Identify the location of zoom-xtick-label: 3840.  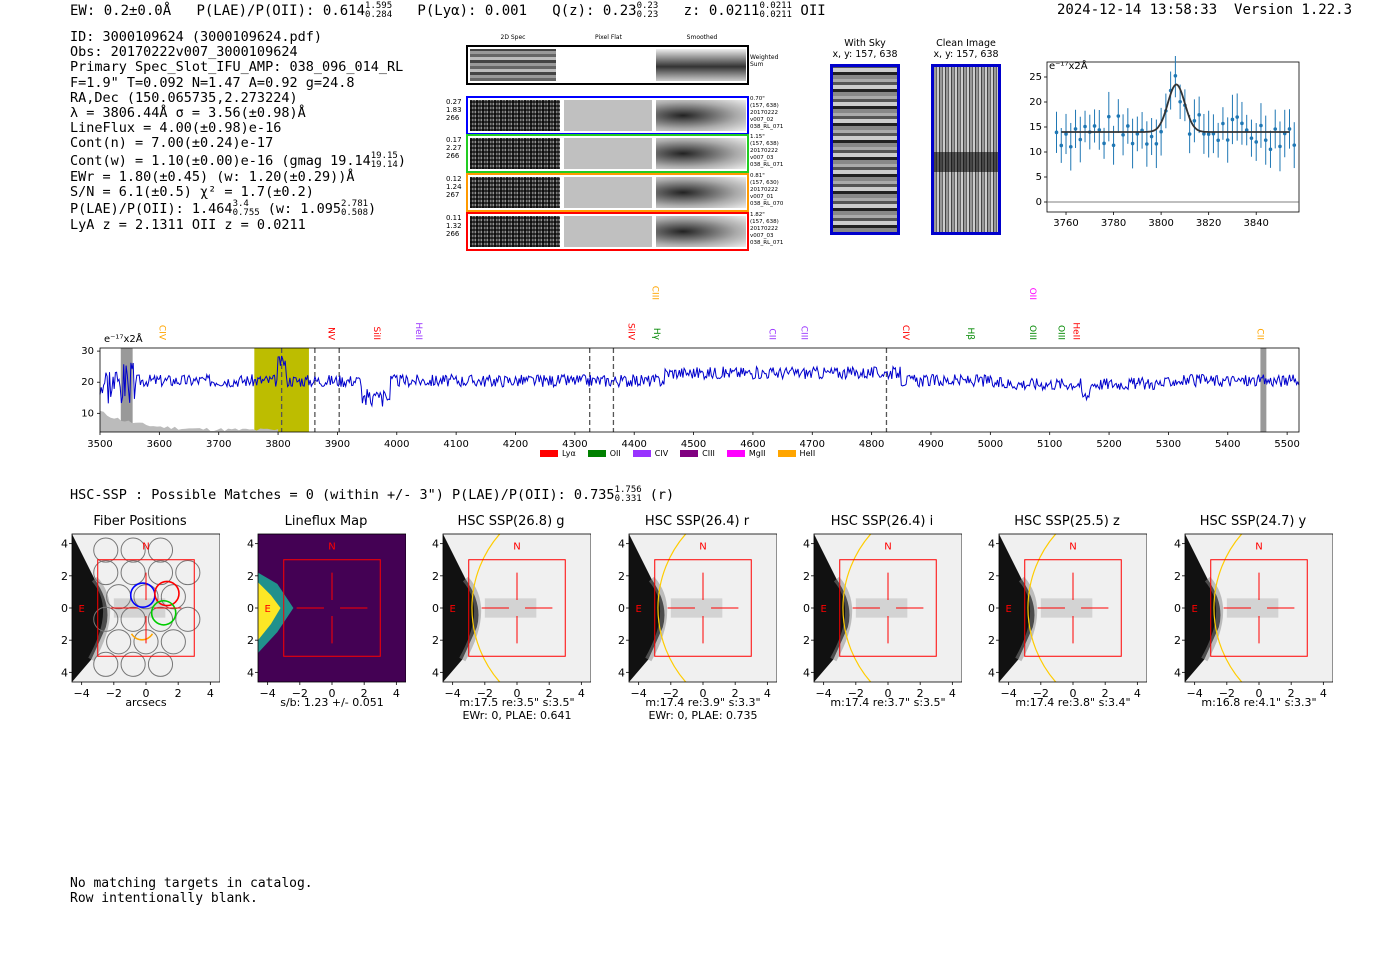
(1255, 223).